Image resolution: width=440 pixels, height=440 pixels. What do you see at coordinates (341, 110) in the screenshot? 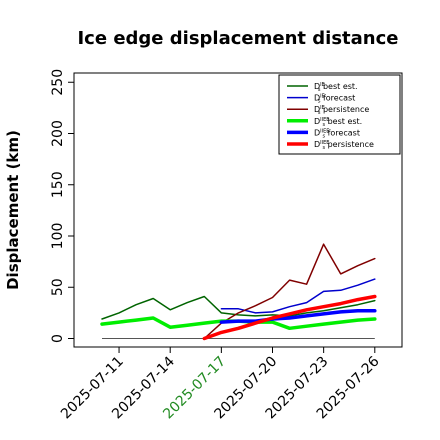
I see `legend-label: DIE s persistence` at bounding box center [341, 110].